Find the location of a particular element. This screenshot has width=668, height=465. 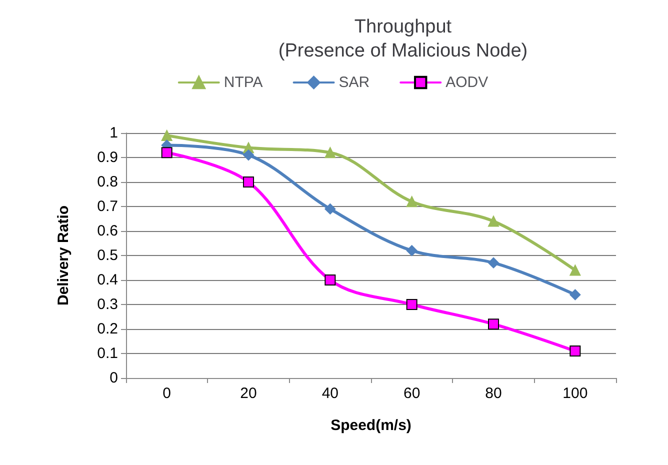

chart-title: Throughput (Presence of Malicious Node) is located at coordinates (403, 39).